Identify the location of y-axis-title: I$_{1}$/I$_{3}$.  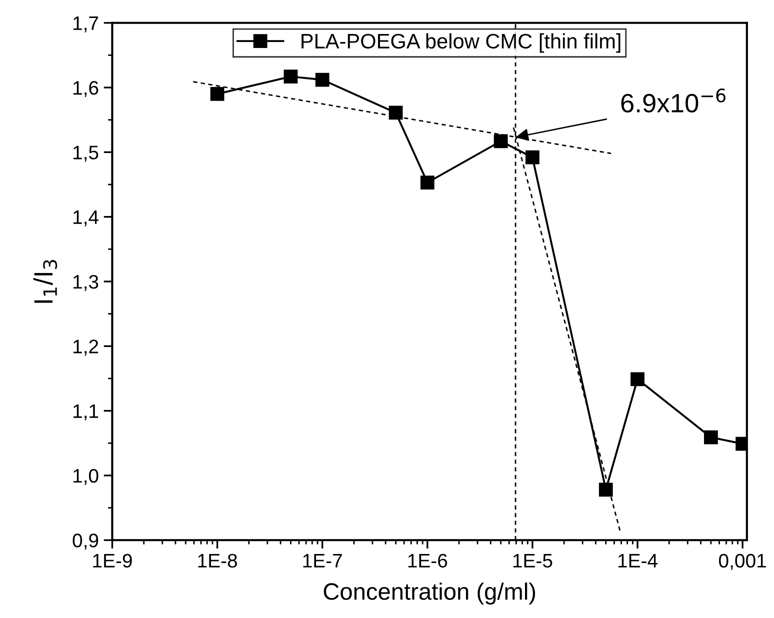
(45, 281).